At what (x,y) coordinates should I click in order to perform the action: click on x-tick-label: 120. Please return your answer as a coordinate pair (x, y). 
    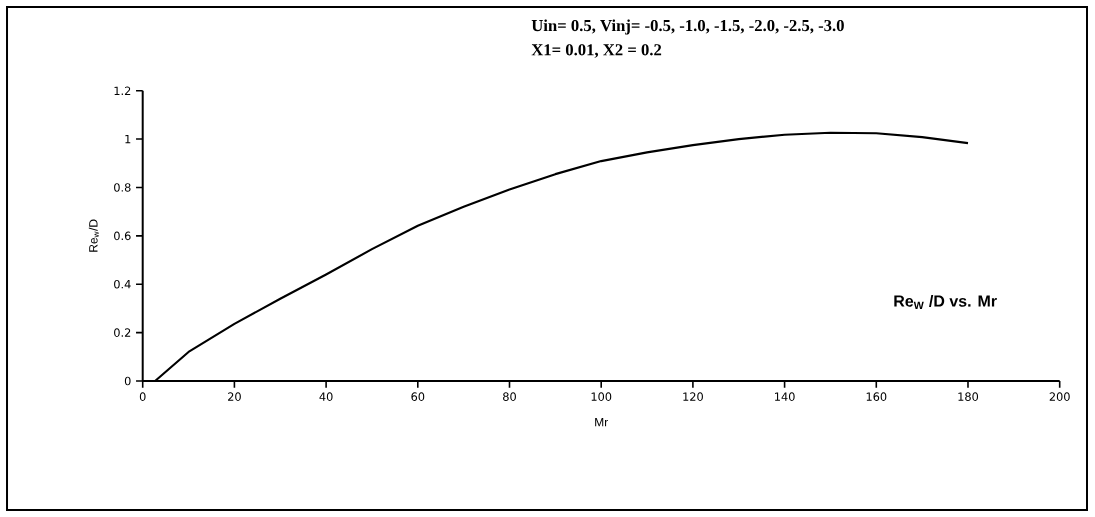
    Looking at the image, I should click on (693, 396).